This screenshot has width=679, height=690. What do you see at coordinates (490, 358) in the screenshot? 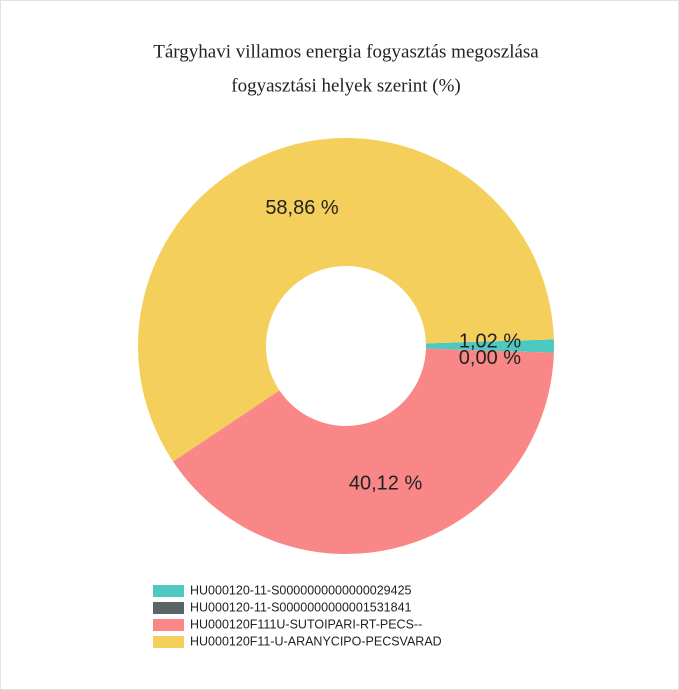
I see `data-label: 0,00 %` at bounding box center [490, 358].